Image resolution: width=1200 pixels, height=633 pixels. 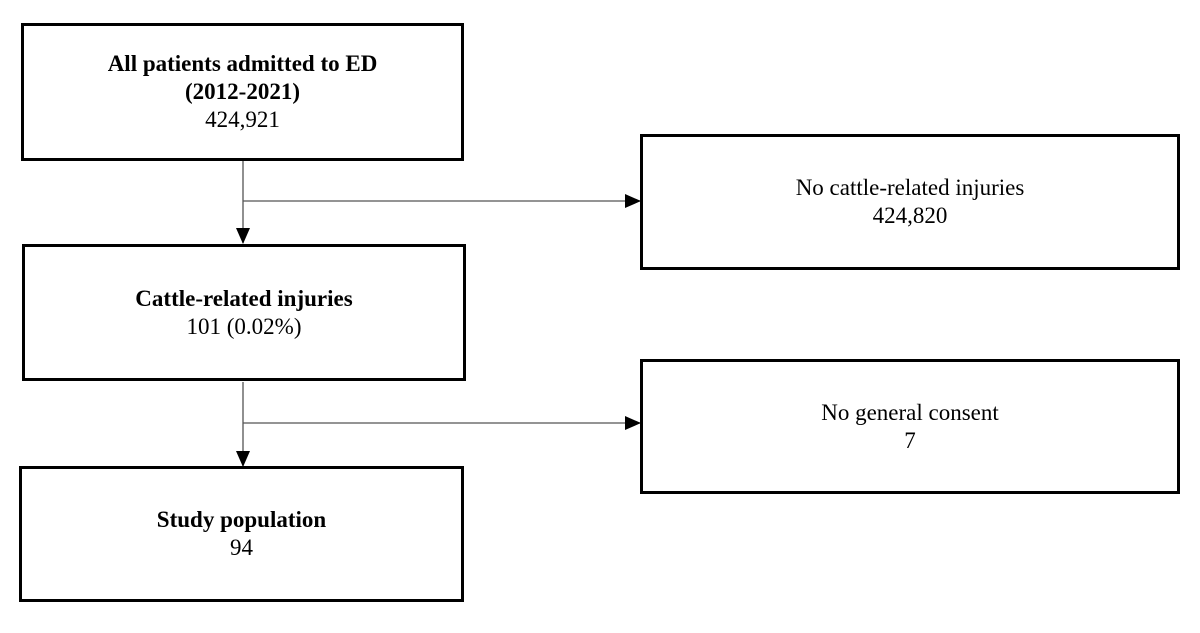 What do you see at coordinates (244, 312) in the screenshot?
I see `box-cattle-injuries: Cattle-related injuries 101 (0.02%)` at bounding box center [244, 312].